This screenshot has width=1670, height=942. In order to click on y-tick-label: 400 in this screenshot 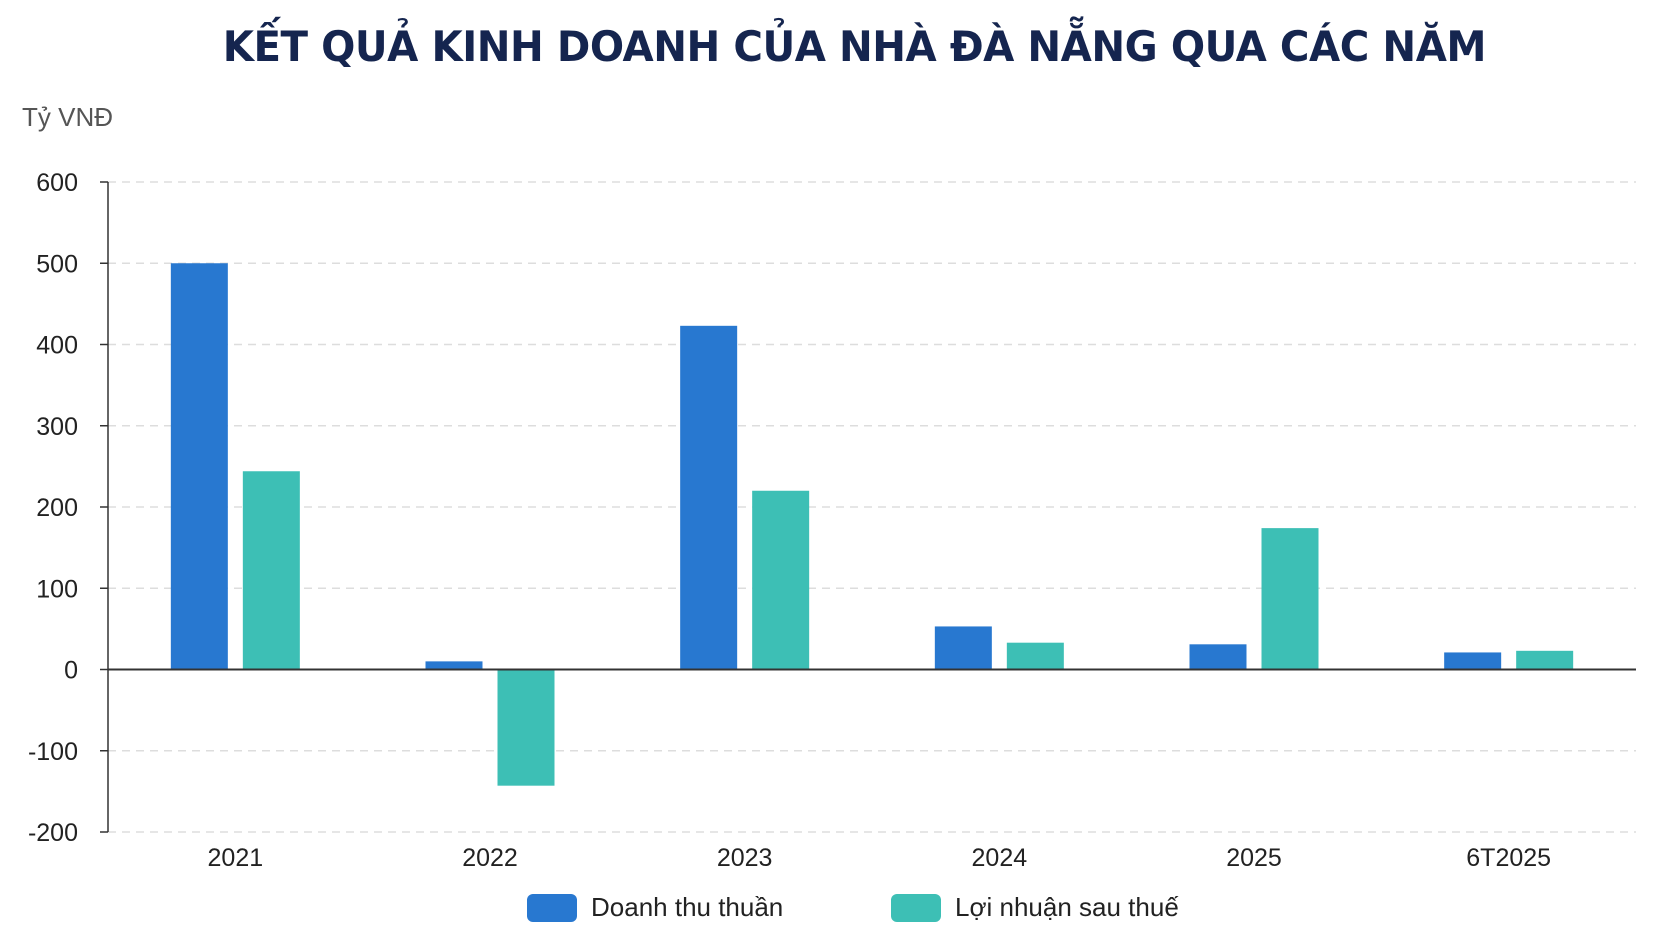, I will do `click(57, 346)`.